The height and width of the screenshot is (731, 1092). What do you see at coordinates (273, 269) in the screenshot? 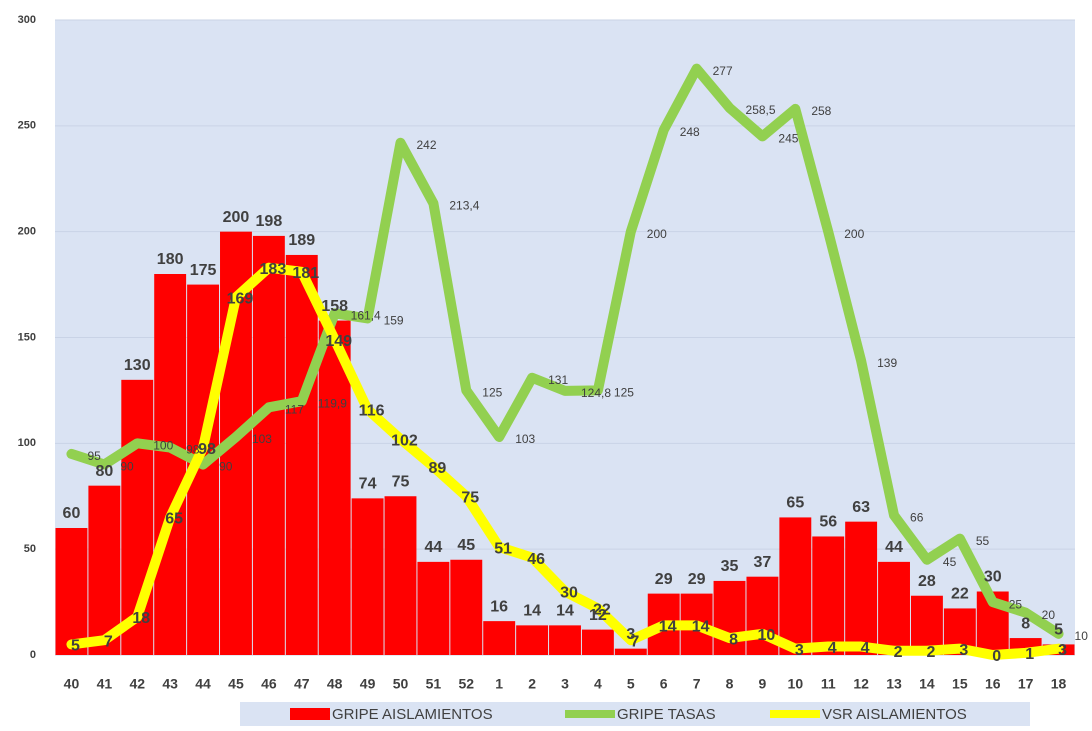
I see `line-value-label: 183` at bounding box center [273, 269].